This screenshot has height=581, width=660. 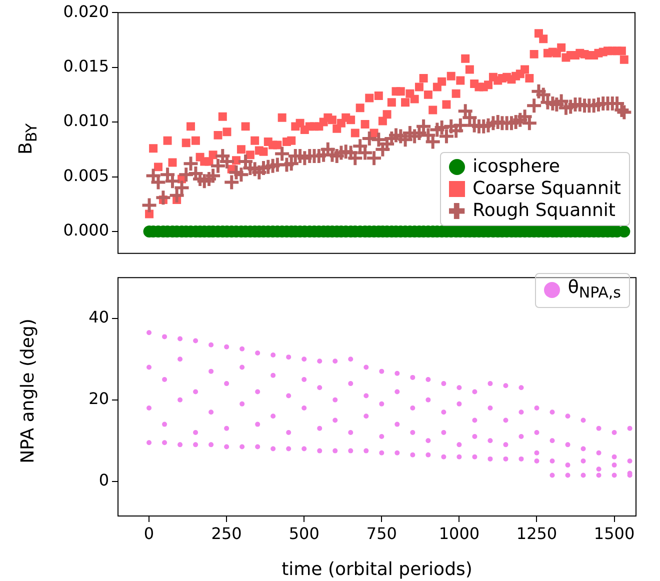 I want to click on y-tick-label: 0.020, so click(x=86, y=11).